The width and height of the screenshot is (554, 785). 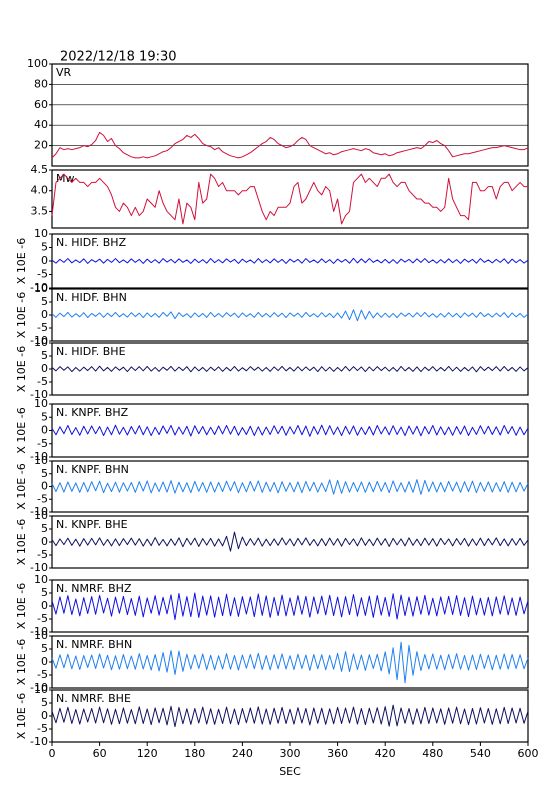 What do you see at coordinates (64, 72) in the screenshot?
I see `panel-label: VR` at bounding box center [64, 72].